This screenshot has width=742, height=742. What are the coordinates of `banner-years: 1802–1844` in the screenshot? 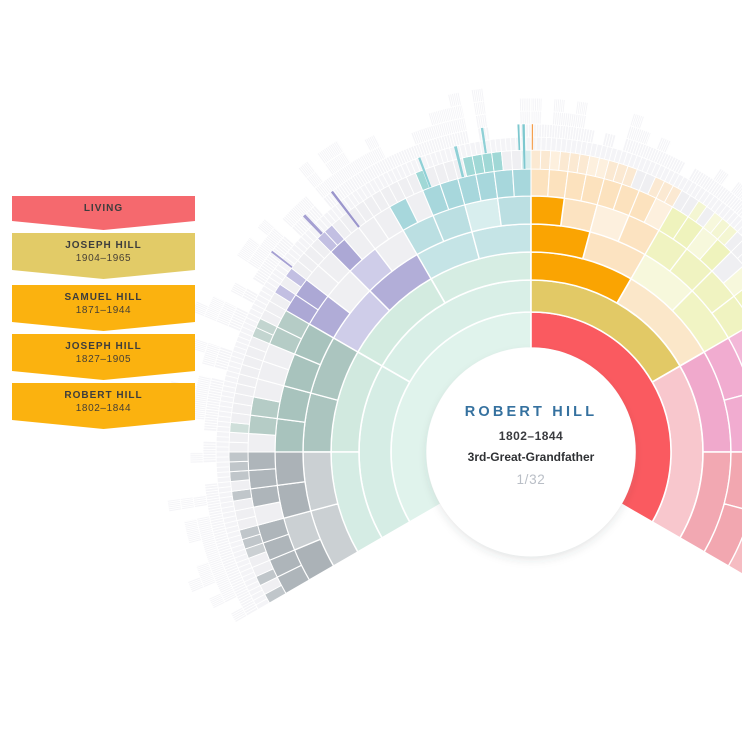 It's located at (103, 408).